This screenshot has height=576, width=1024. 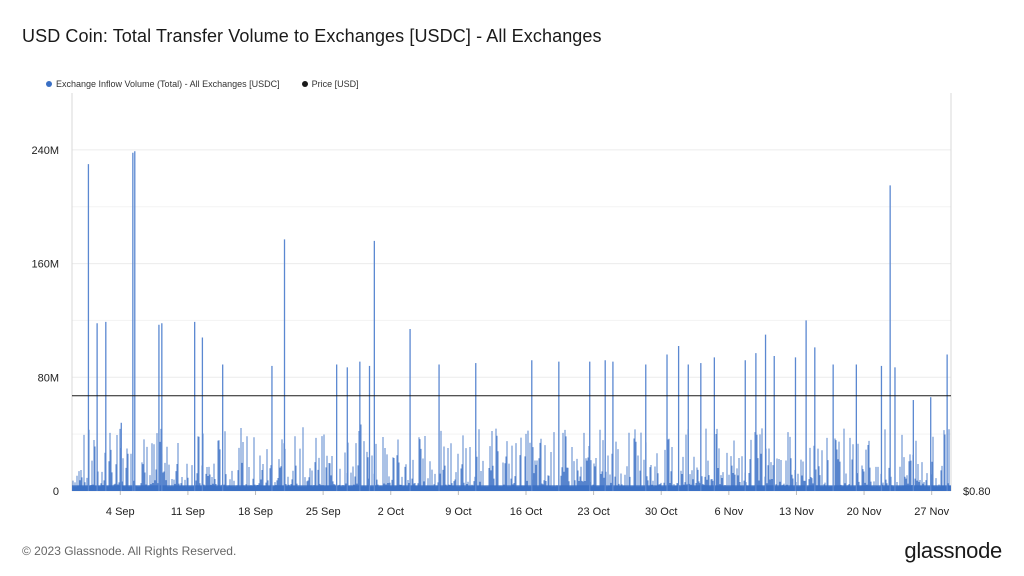 What do you see at coordinates (188, 512) in the screenshot?
I see `x-tick-label: 11 Sep` at bounding box center [188, 512].